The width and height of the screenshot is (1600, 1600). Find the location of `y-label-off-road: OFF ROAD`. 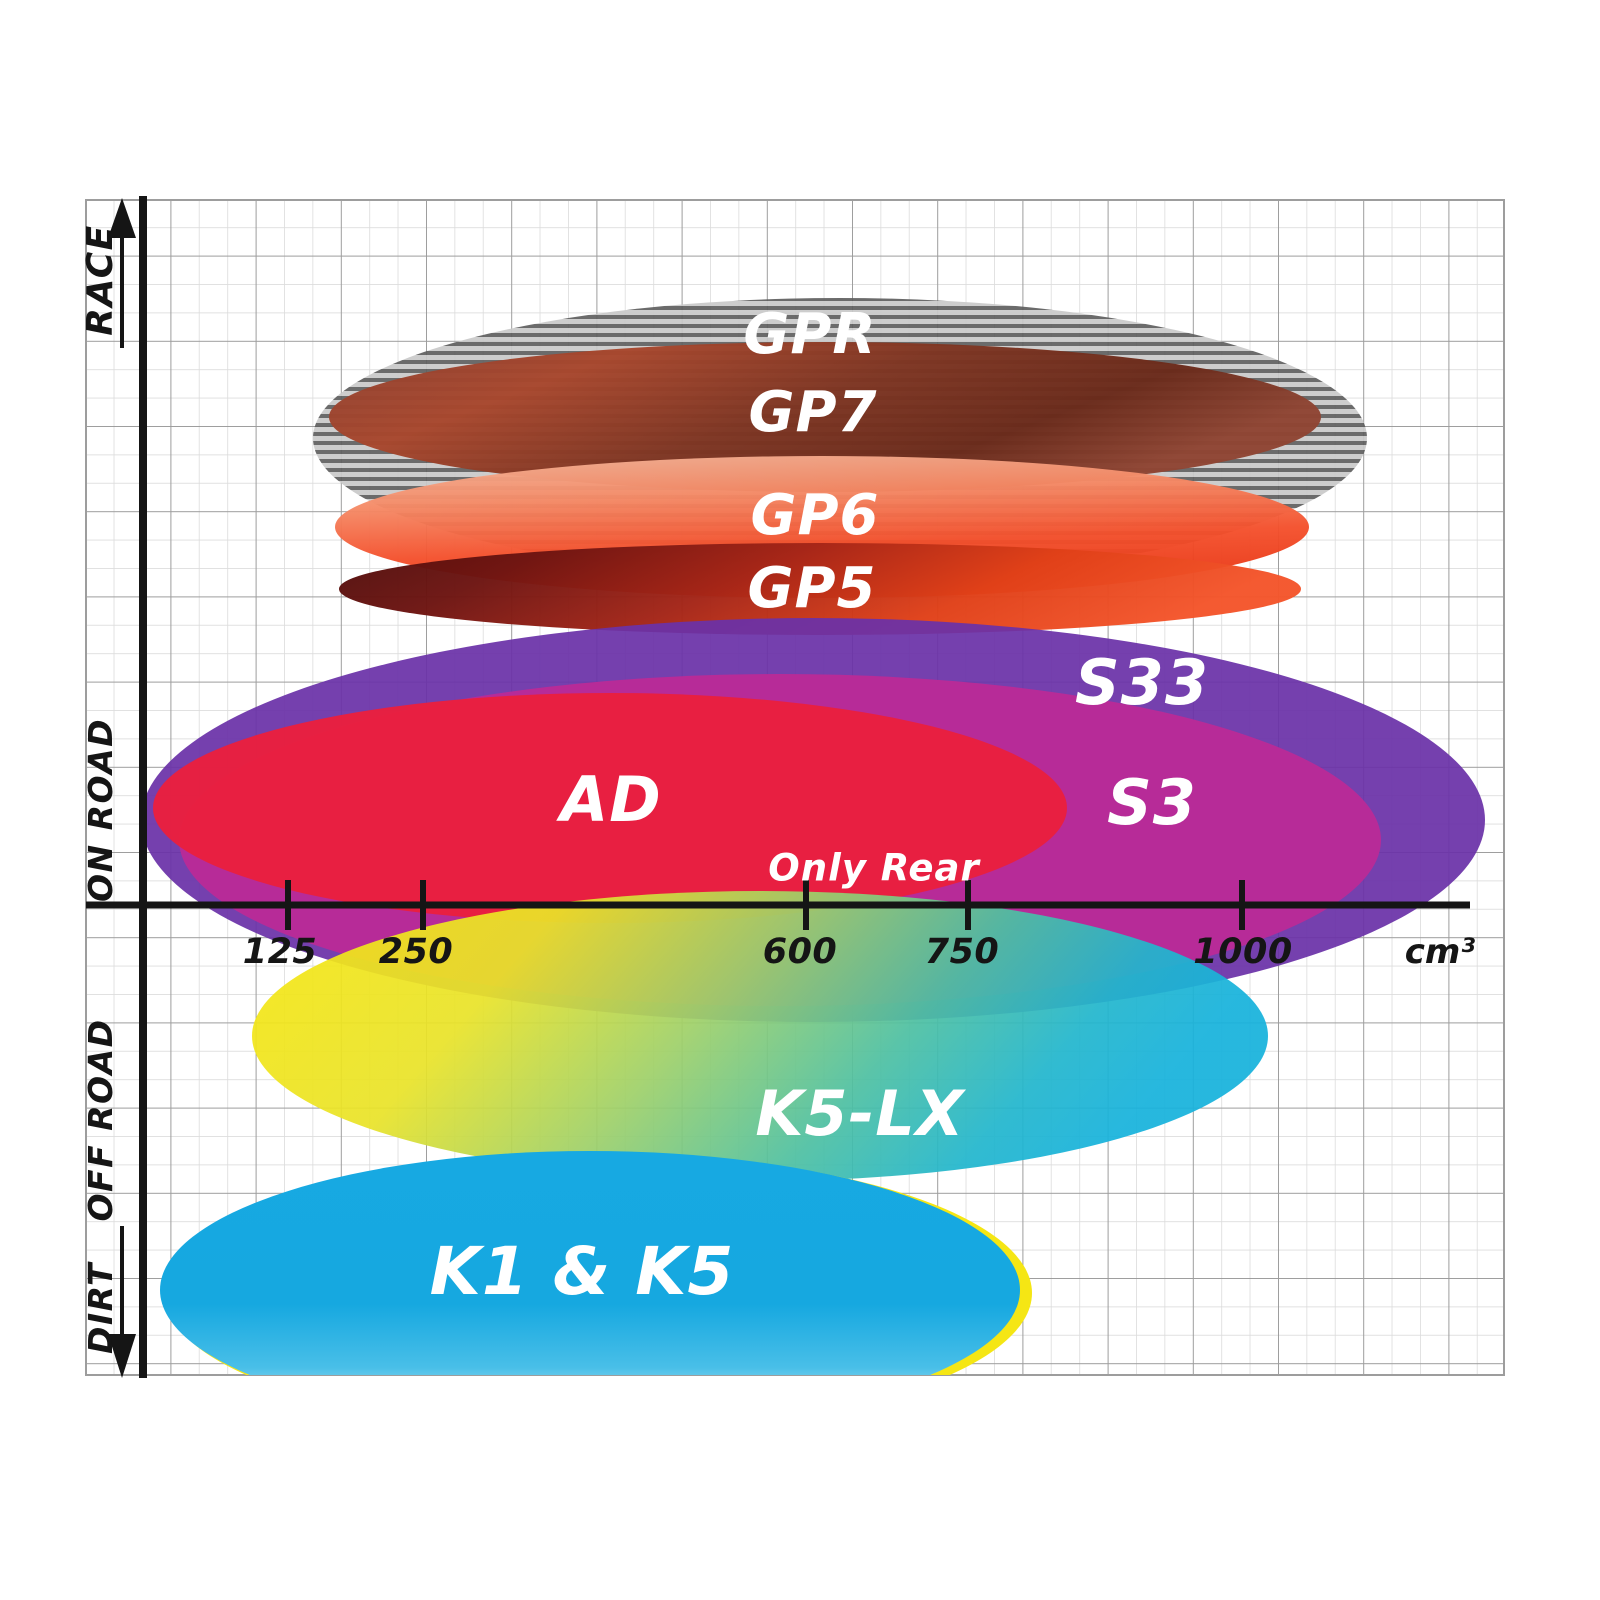

y-label-off-road: OFF ROAD is located at coordinates (100, 1119).